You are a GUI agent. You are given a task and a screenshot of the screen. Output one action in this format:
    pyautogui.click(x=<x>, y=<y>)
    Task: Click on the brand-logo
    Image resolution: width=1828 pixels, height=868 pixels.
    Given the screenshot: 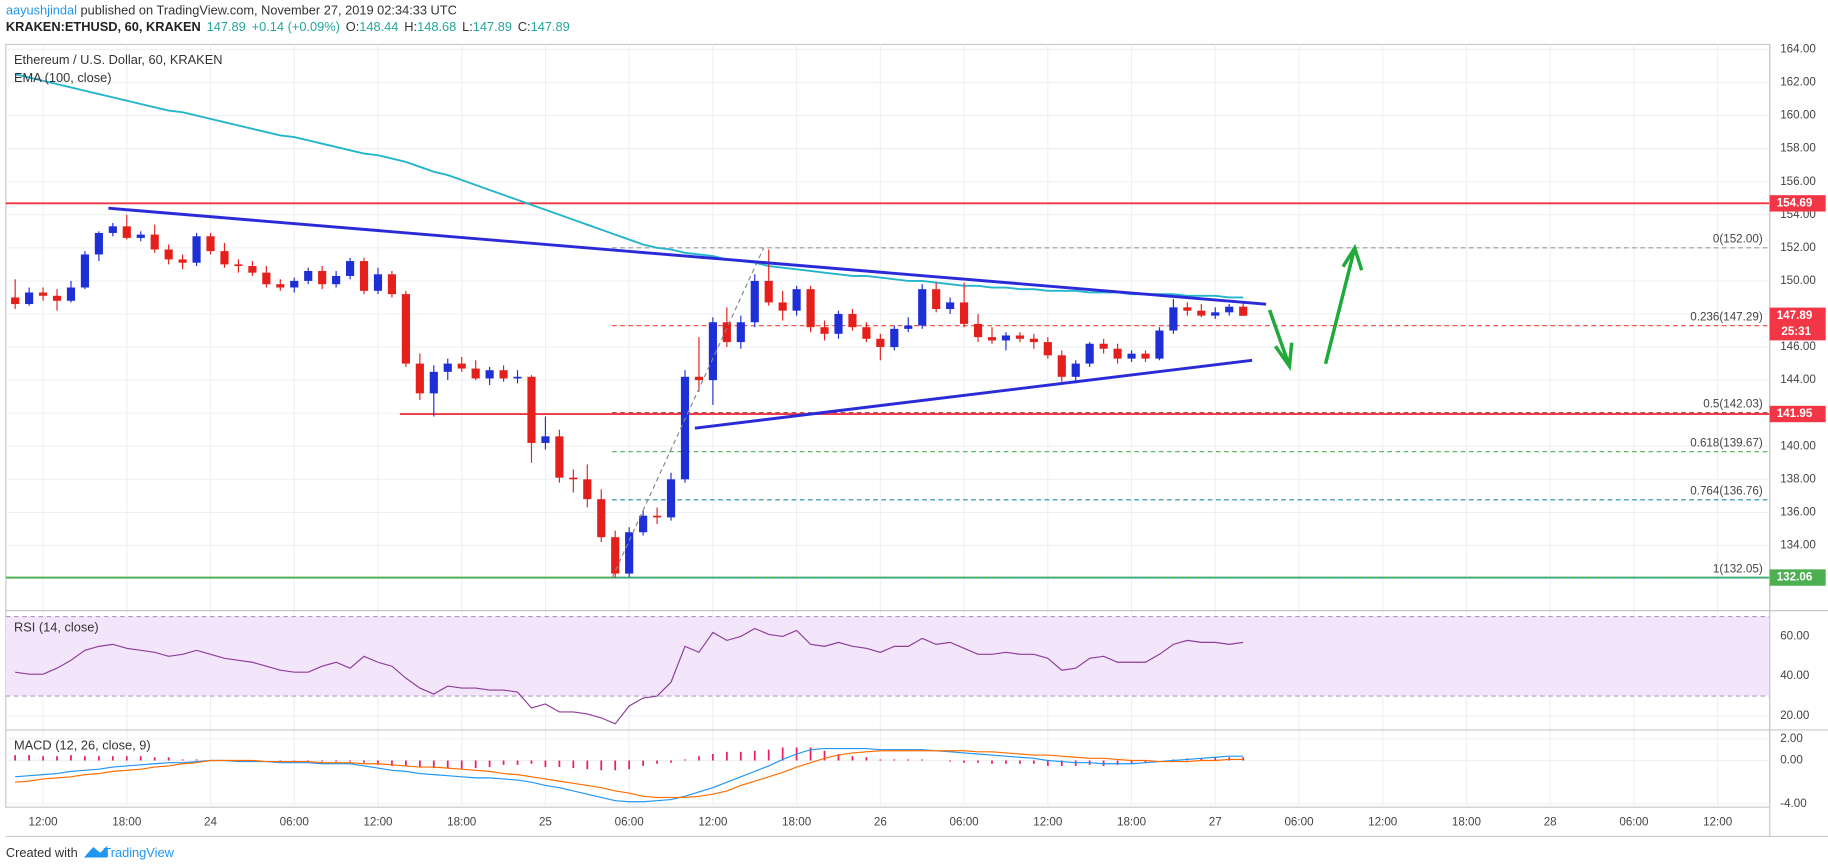 What is the action you would take?
    pyautogui.click(x=95, y=851)
    